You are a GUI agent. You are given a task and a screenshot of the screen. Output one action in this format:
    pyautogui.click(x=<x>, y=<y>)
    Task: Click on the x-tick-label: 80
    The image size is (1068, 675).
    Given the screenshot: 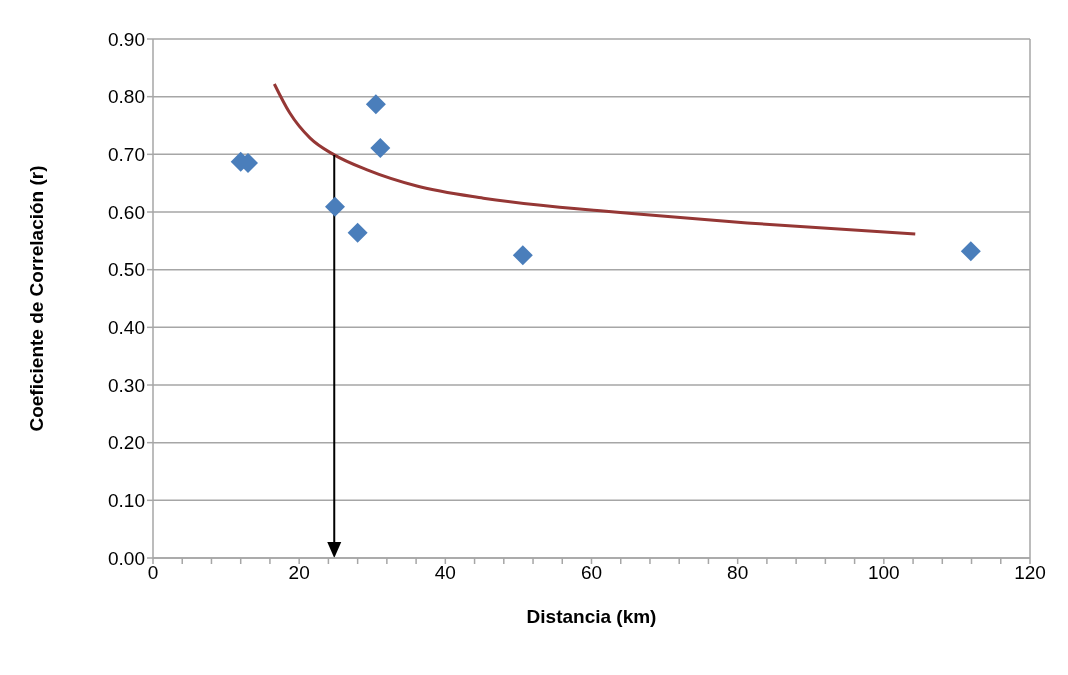 What is the action you would take?
    pyautogui.click(x=738, y=573)
    